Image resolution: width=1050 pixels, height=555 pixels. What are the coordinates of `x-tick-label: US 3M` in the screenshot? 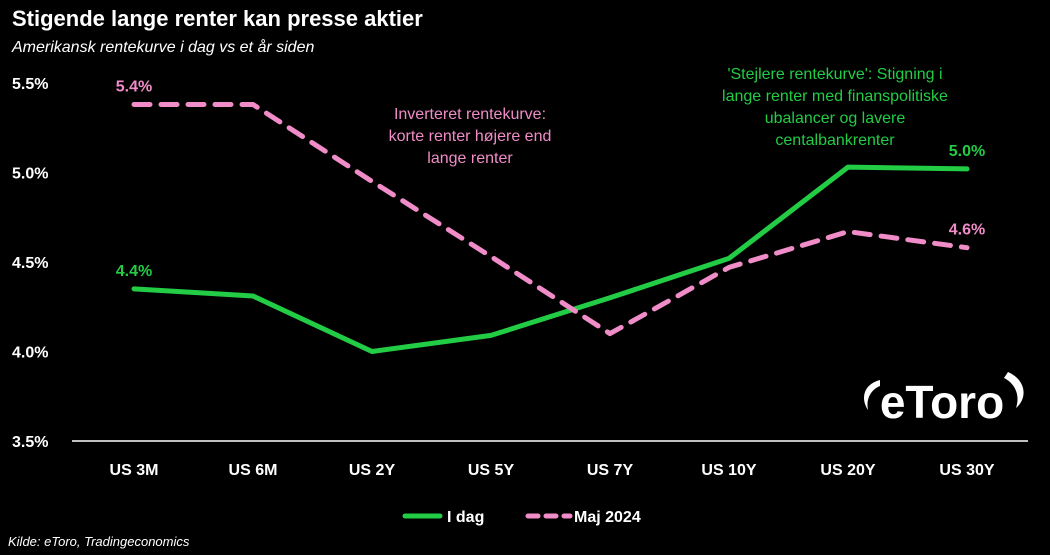 It's located at (134, 470).